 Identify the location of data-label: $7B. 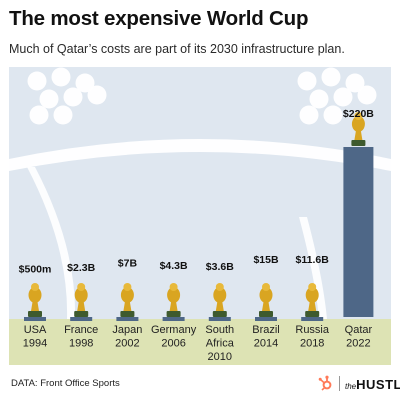
(128, 264).